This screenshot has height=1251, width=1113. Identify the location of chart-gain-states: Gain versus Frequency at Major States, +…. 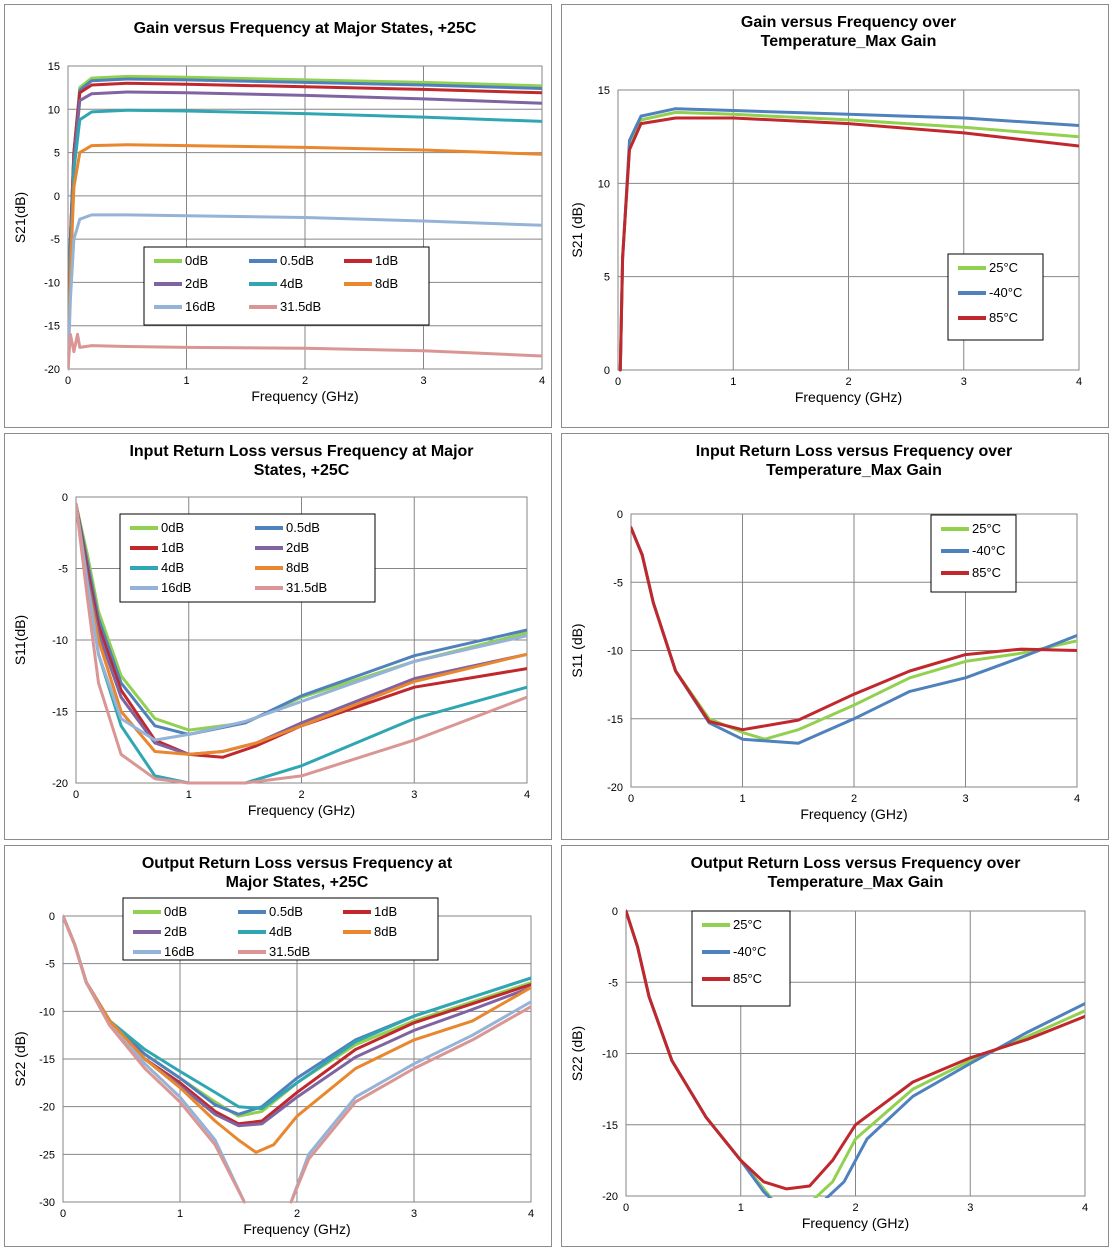
(278, 212).